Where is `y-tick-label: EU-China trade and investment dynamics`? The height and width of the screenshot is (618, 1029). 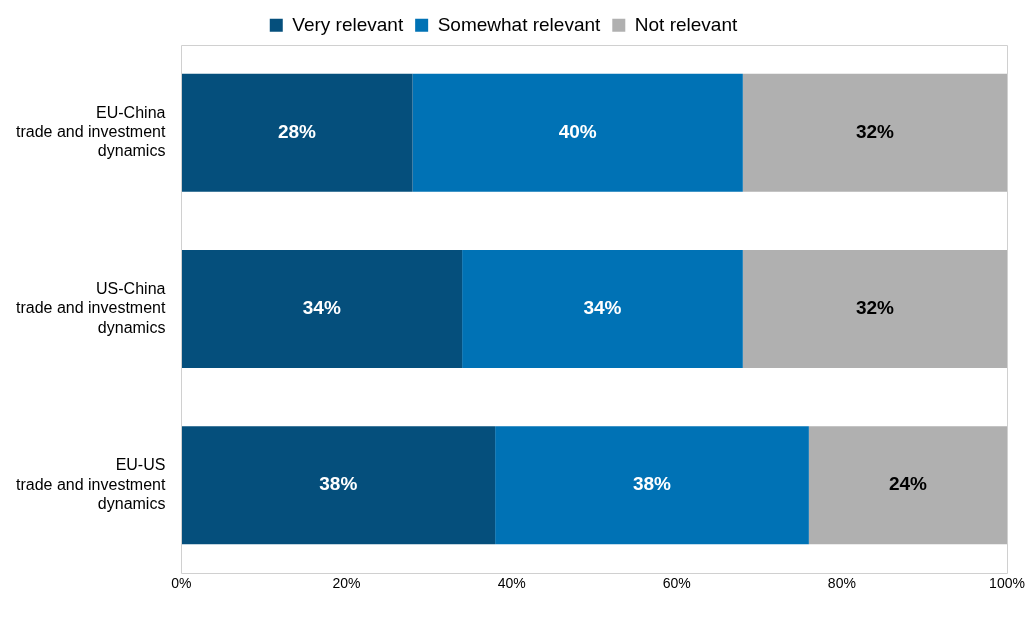
y-tick-label: EU-China trade and investment dynamics is located at coordinates (91, 132).